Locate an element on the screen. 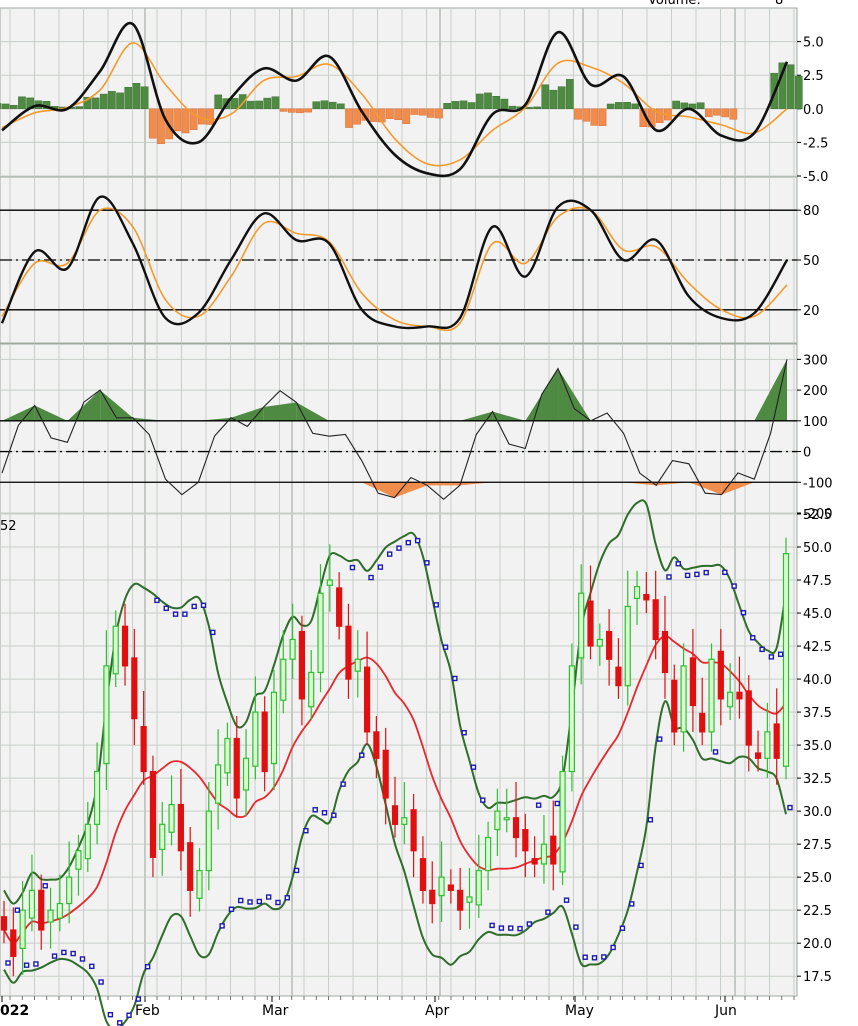  xtick-label: Apr is located at coordinates (437, 1011).